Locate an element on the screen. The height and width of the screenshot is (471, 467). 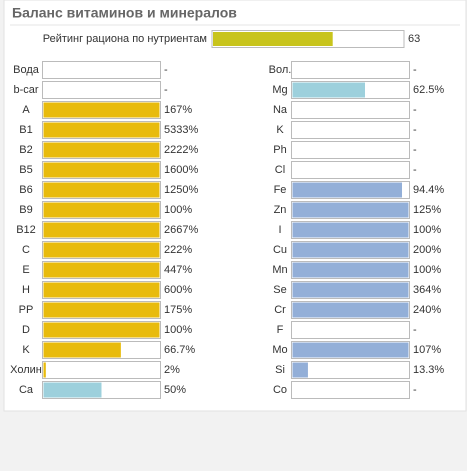
nutrient-name: H is located at coordinates (26, 290).